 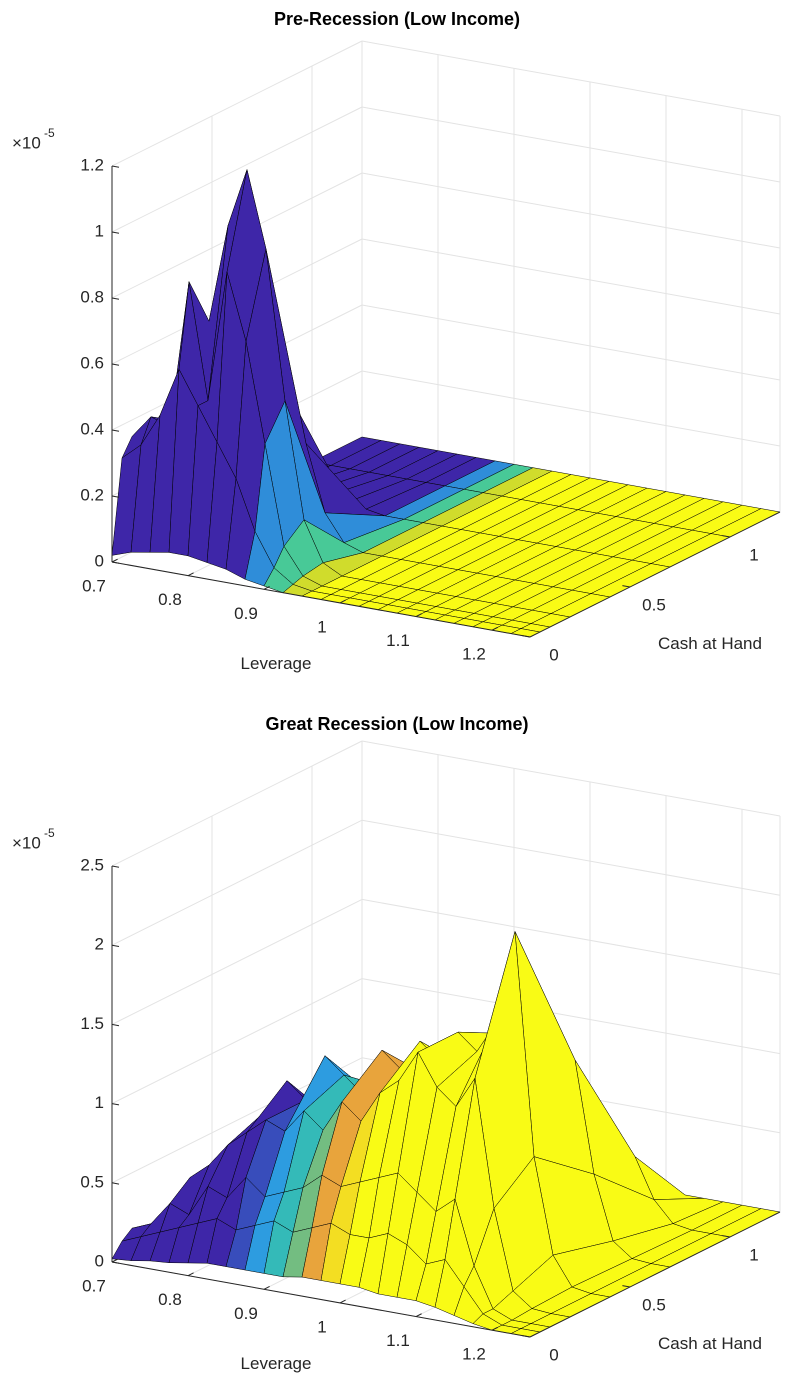 I want to click on z-tick-label: 2.5, so click(x=92, y=864).